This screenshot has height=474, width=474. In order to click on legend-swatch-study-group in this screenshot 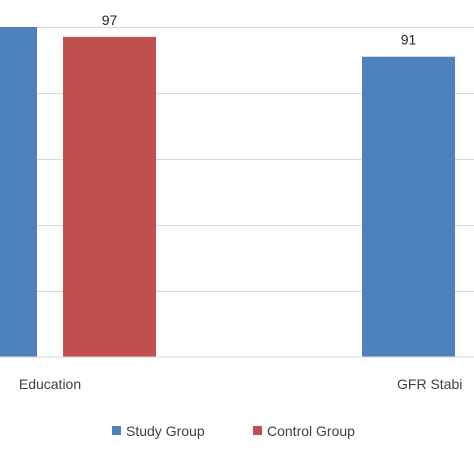, I will do `click(116, 430)`.